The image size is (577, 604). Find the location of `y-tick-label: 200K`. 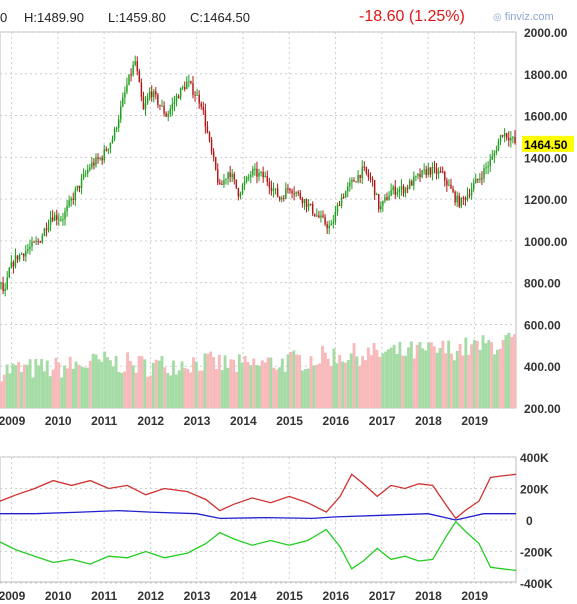

y-tick-label: 200K is located at coordinates (534, 490).